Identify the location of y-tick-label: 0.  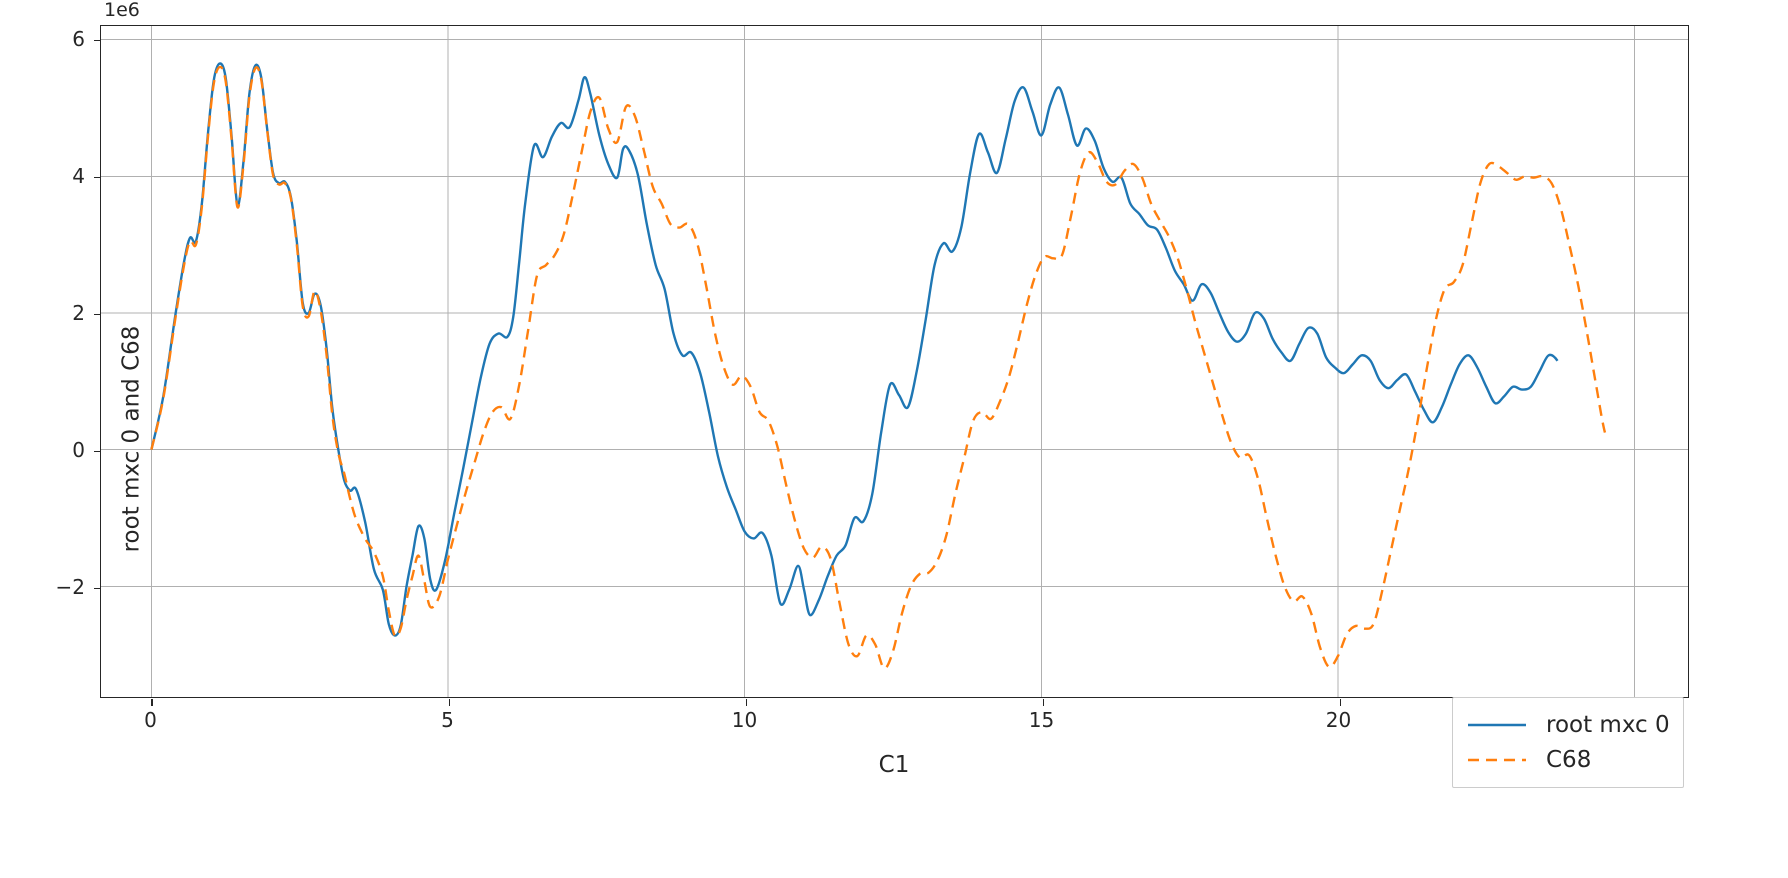
(78, 449).